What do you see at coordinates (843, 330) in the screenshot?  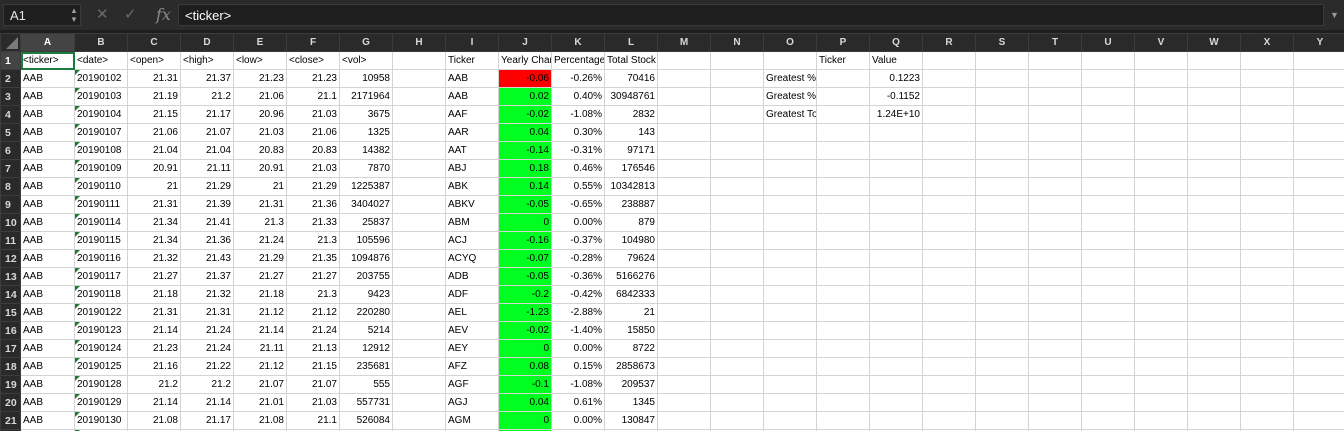 I see `cell-p16` at bounding box center [843, 330].